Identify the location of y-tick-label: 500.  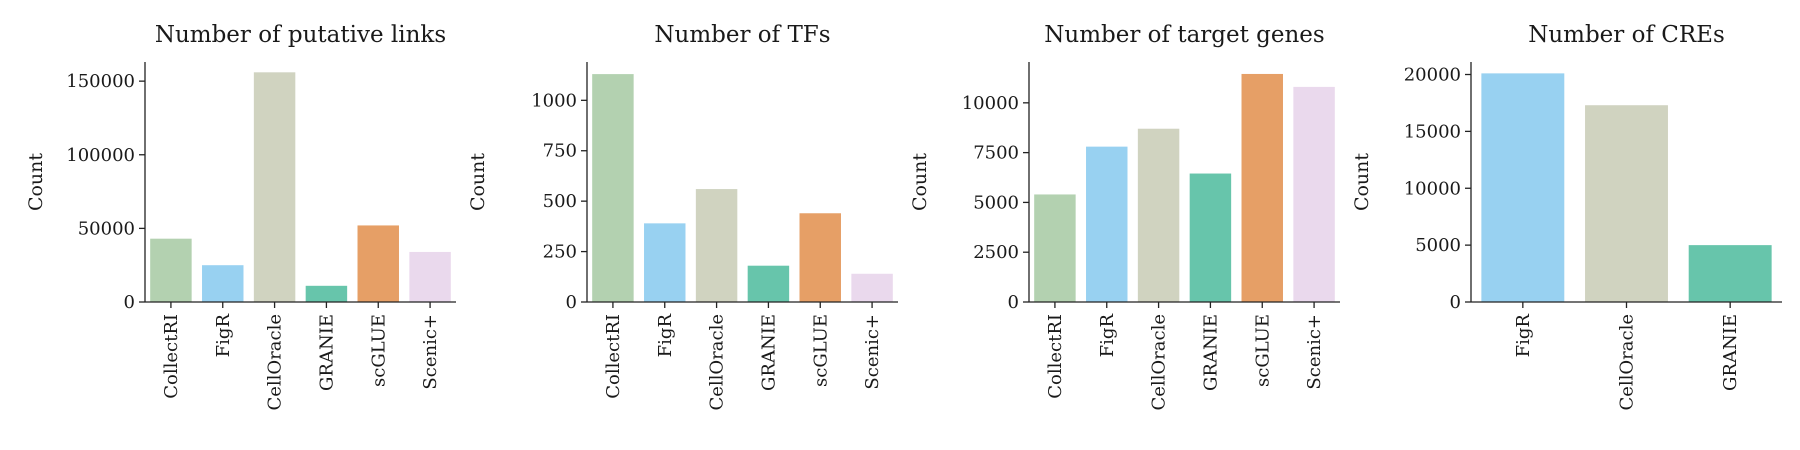
(560, 201).